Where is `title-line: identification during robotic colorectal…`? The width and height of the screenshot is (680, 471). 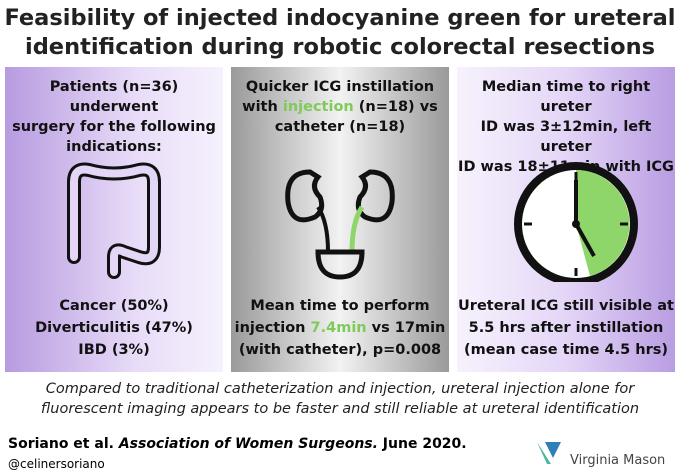 title-line: identification during robotic colorectal… is located at coordinates (339, 47).